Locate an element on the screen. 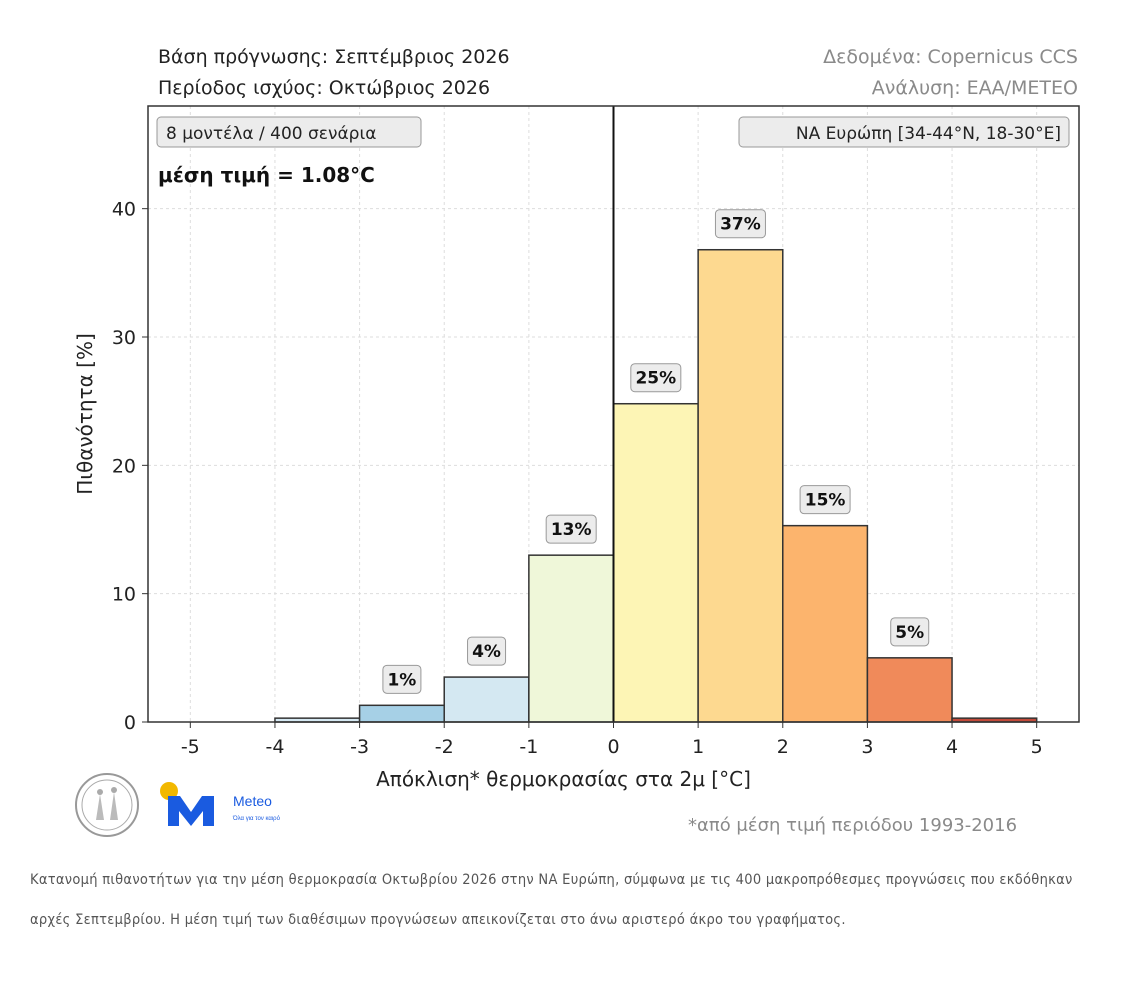 The image size is (1130, 988). meteo-logo: Meteo Όλα για τον καιρό is located at coordinates (228, 807).